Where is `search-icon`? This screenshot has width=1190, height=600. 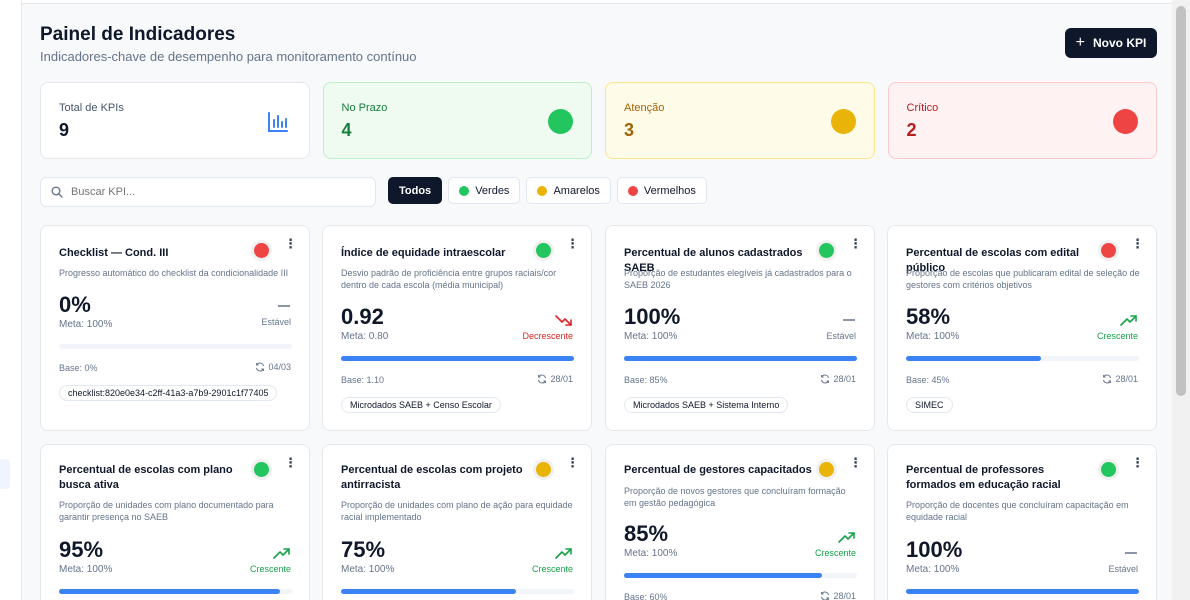 search-icon is located at coordinates (57, 192).